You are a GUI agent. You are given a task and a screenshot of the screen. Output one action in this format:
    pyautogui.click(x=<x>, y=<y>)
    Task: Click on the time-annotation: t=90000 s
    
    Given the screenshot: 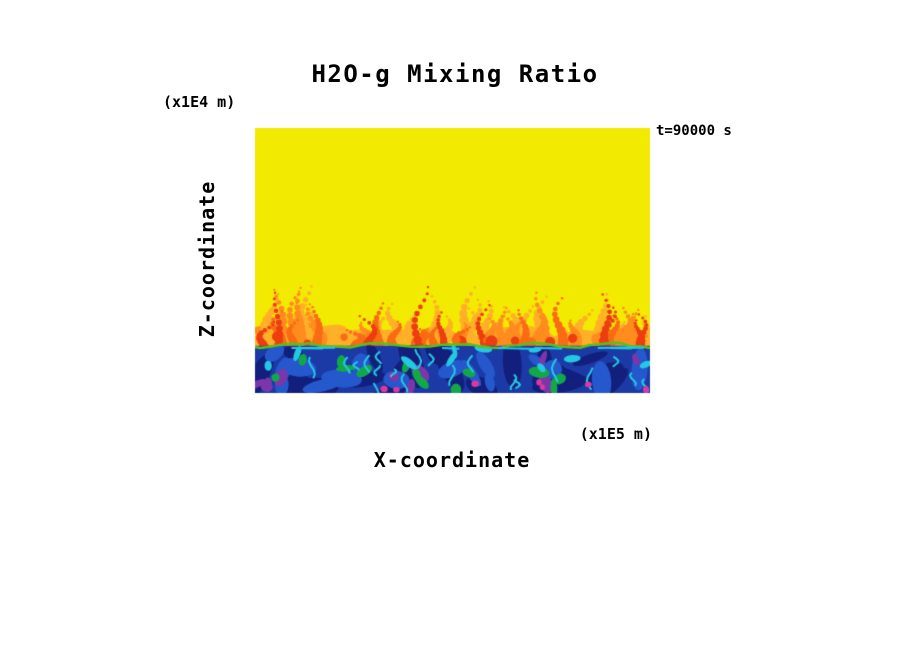 What is the action you would take?
    pyautogui.click(x=694, y=131)
    